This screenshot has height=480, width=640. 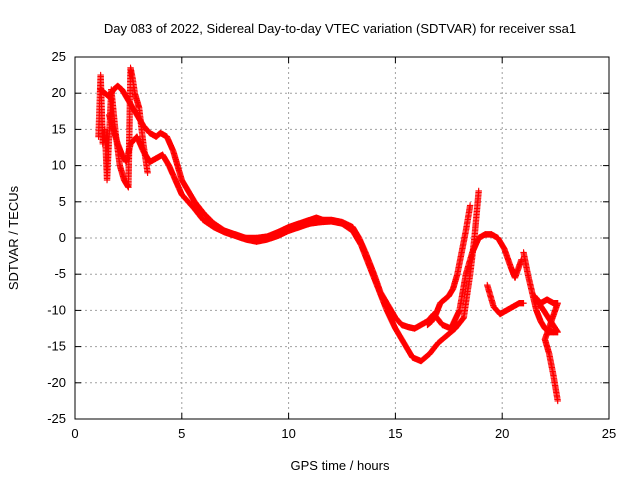 I want to click on series-trace-branch-a, so click(x=449, y=265).